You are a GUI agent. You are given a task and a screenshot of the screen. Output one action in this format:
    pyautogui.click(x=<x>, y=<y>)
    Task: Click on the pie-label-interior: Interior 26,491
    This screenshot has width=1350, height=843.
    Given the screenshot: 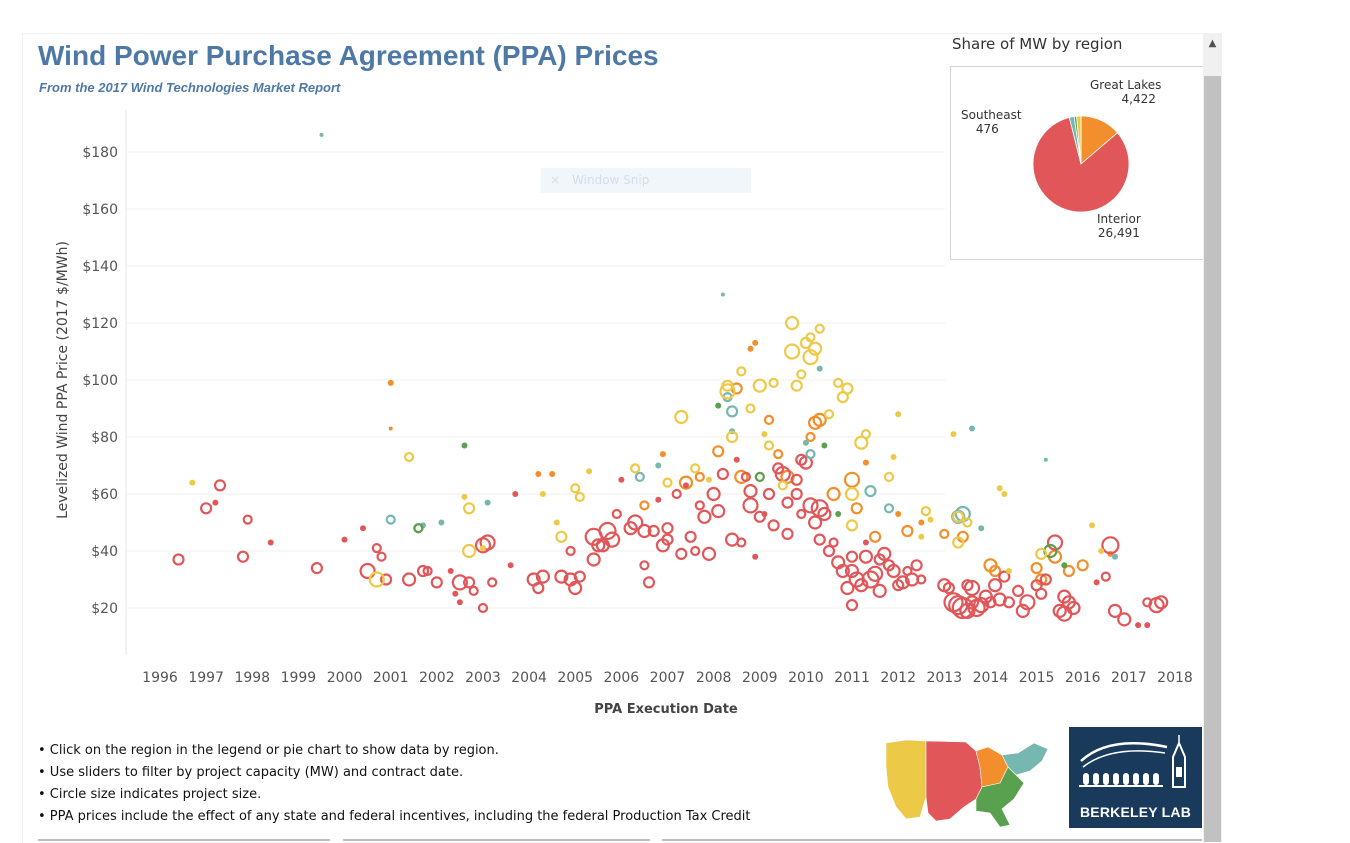 What is the action you would take?
    pyautogui.click(x=1119, y=226)
    